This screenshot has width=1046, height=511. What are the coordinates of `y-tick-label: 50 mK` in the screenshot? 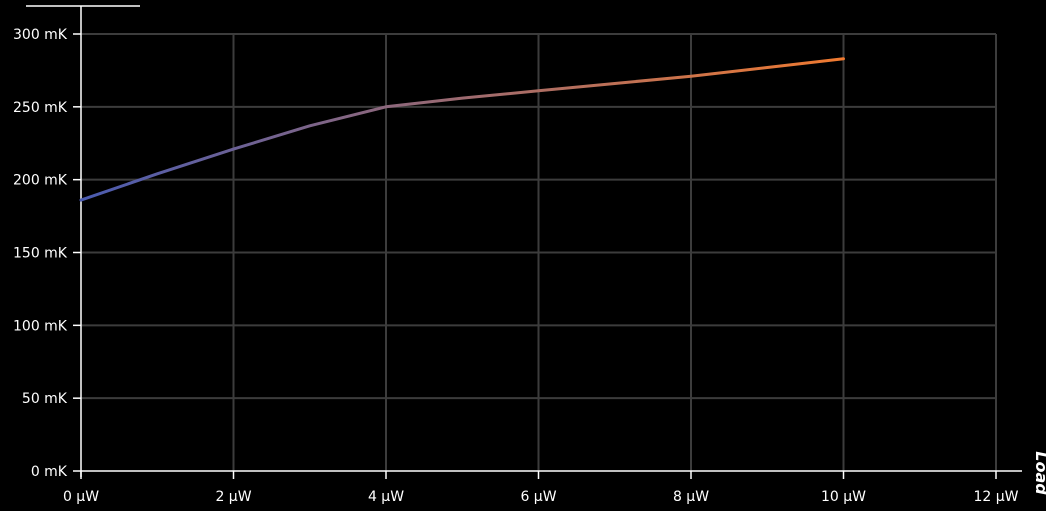 It's located at (45, 399).